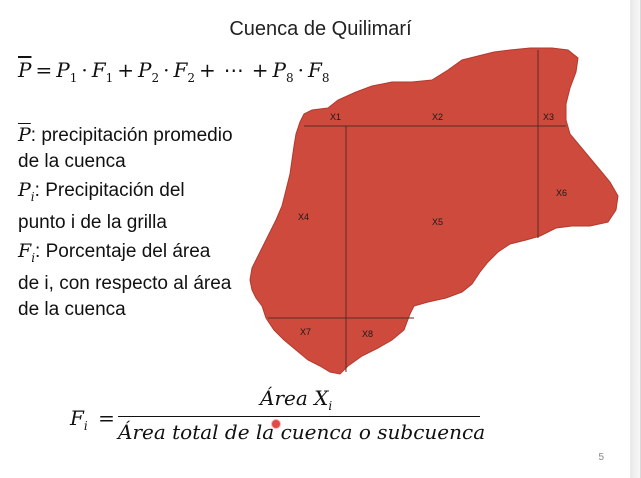 The width and height of the screenshot is (641, 478). What do you see at coordinates (437, 117) in the screenshot?
I see `cell-label-x2: X2` at bounding box center [437, 117].